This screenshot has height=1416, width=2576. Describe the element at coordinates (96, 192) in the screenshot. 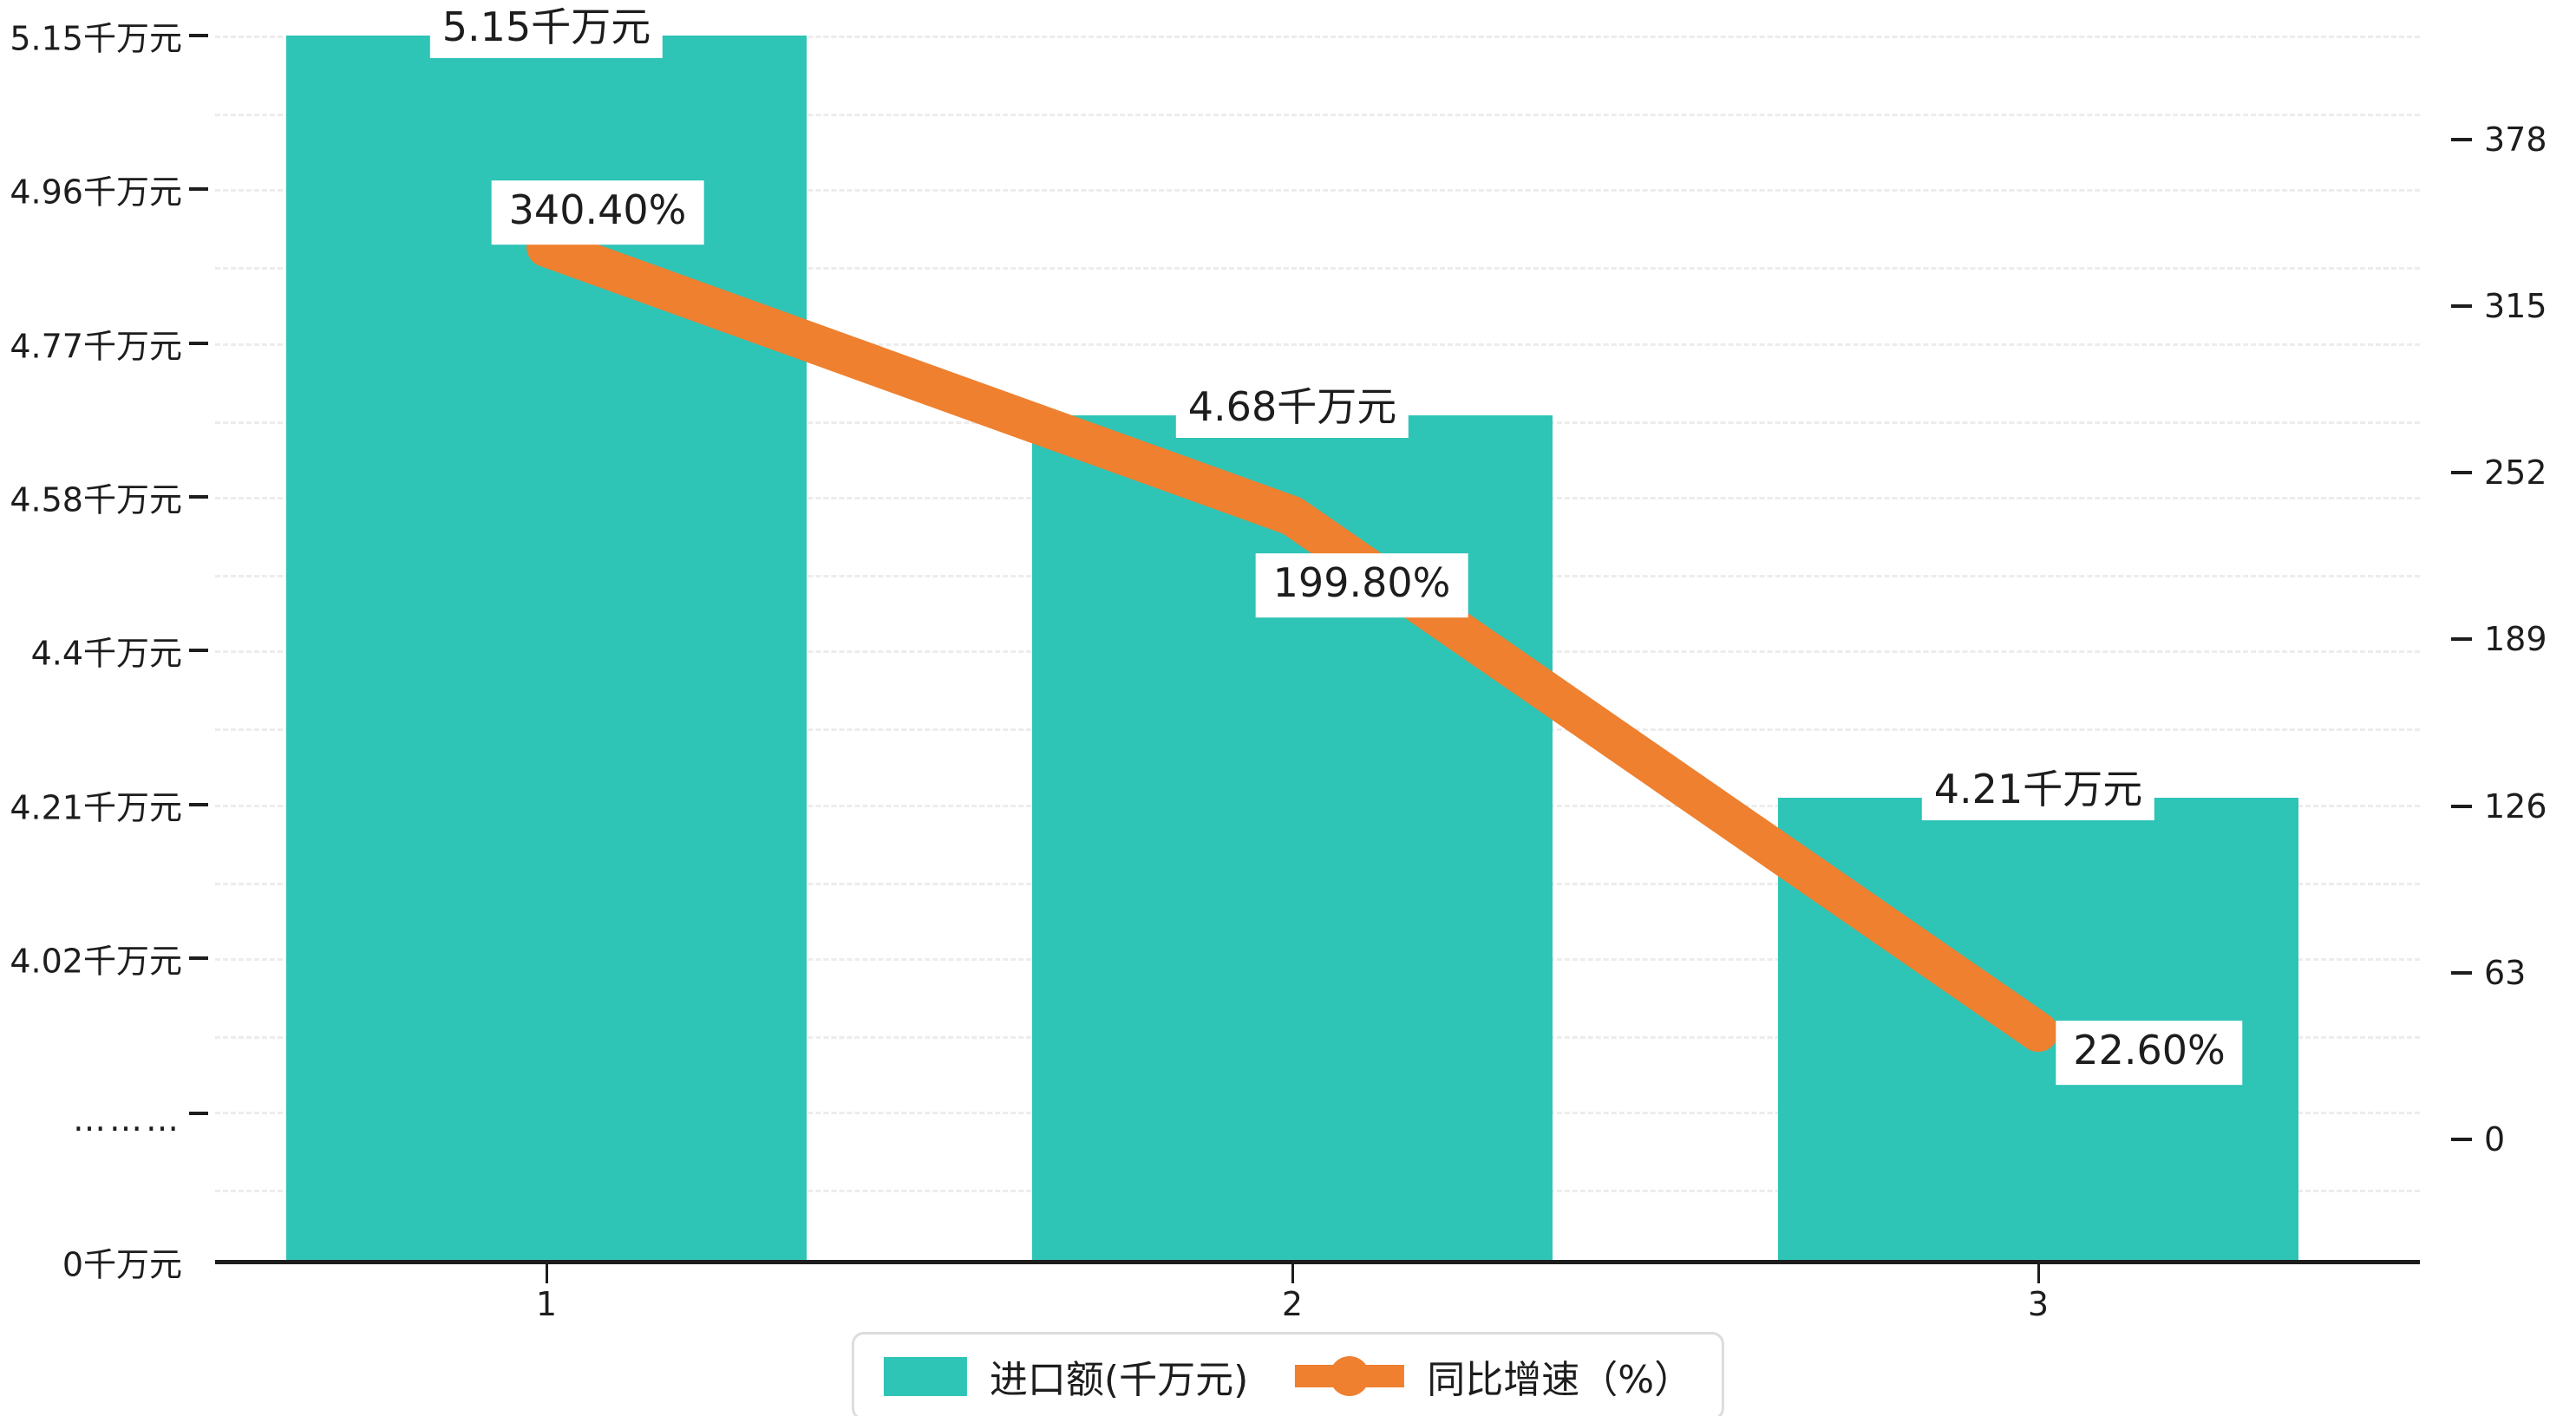

I see `y-left-tick-label: 4.96千万元` at that location.